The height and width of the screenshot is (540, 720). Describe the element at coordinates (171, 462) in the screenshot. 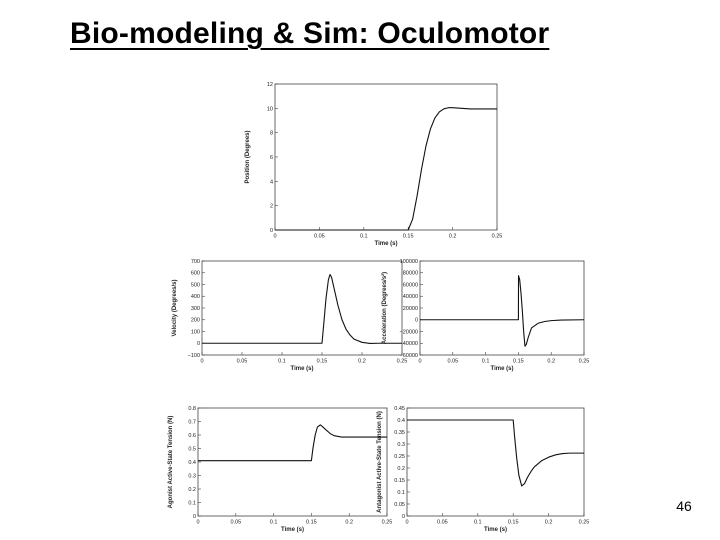

I see `y-axis-label: Agonist Active-State Tension (N)` at that location.